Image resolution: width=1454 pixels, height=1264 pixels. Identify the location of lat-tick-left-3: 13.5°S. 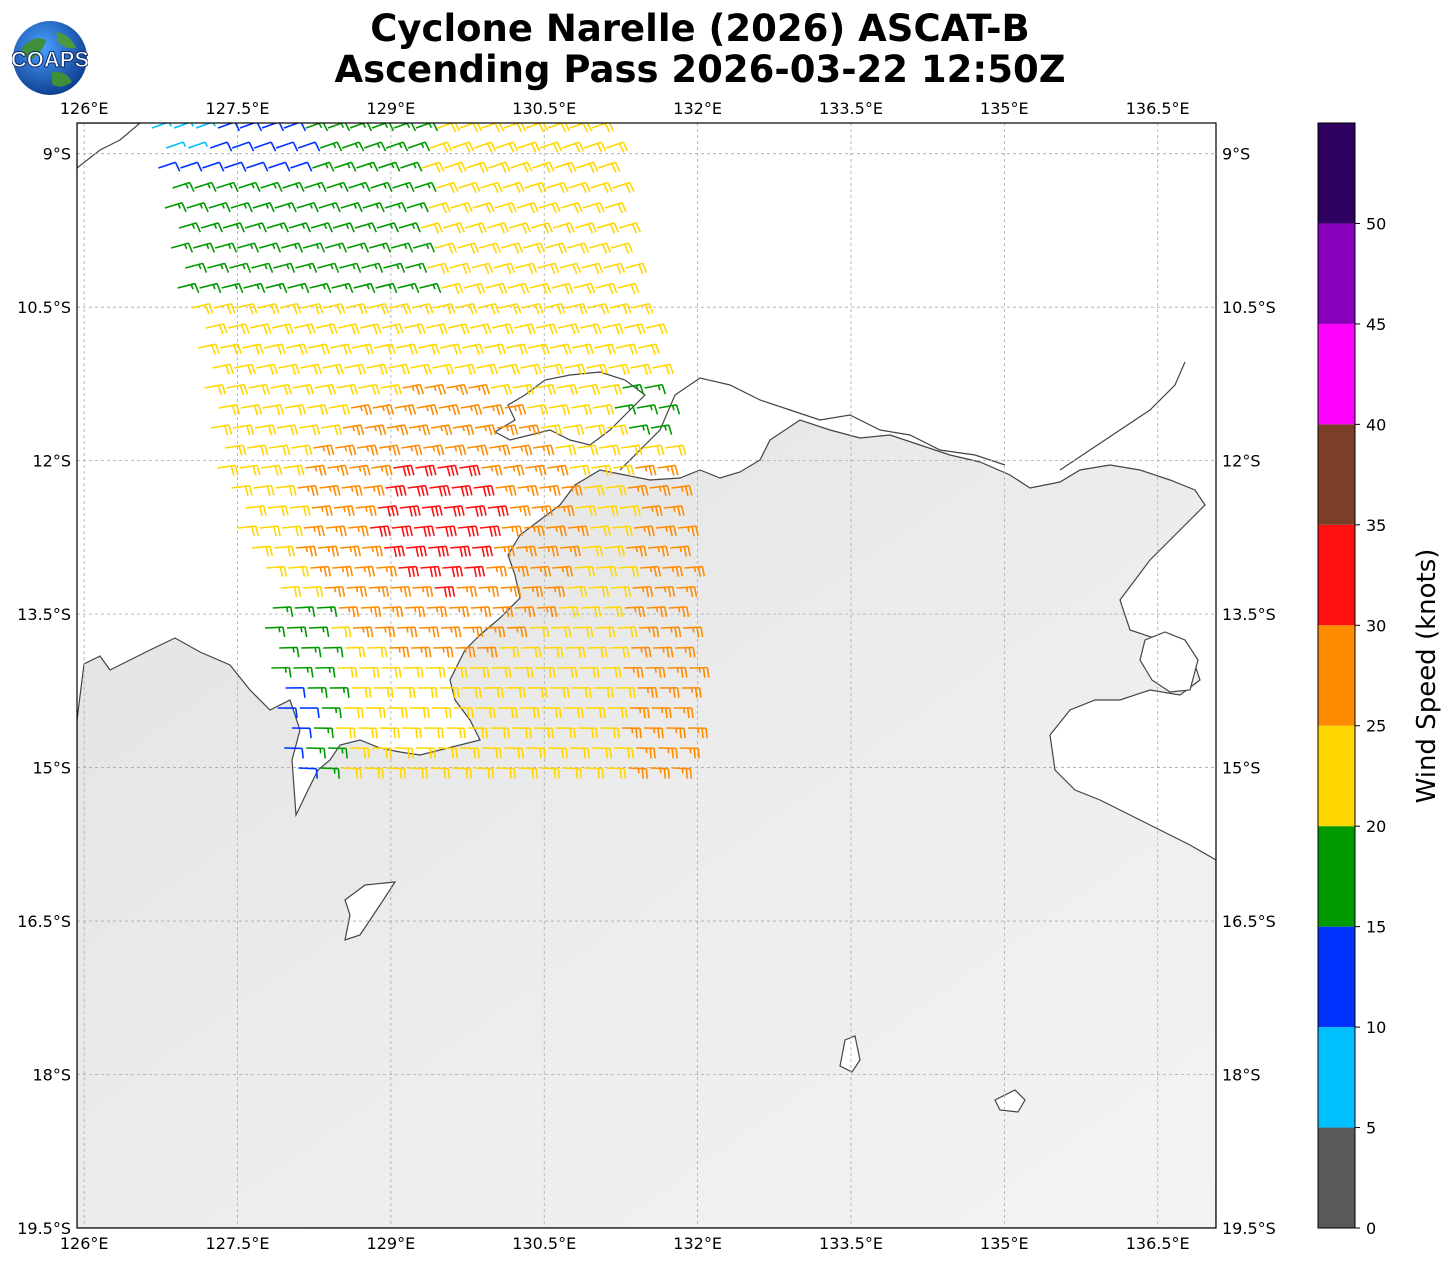
(44, 614).